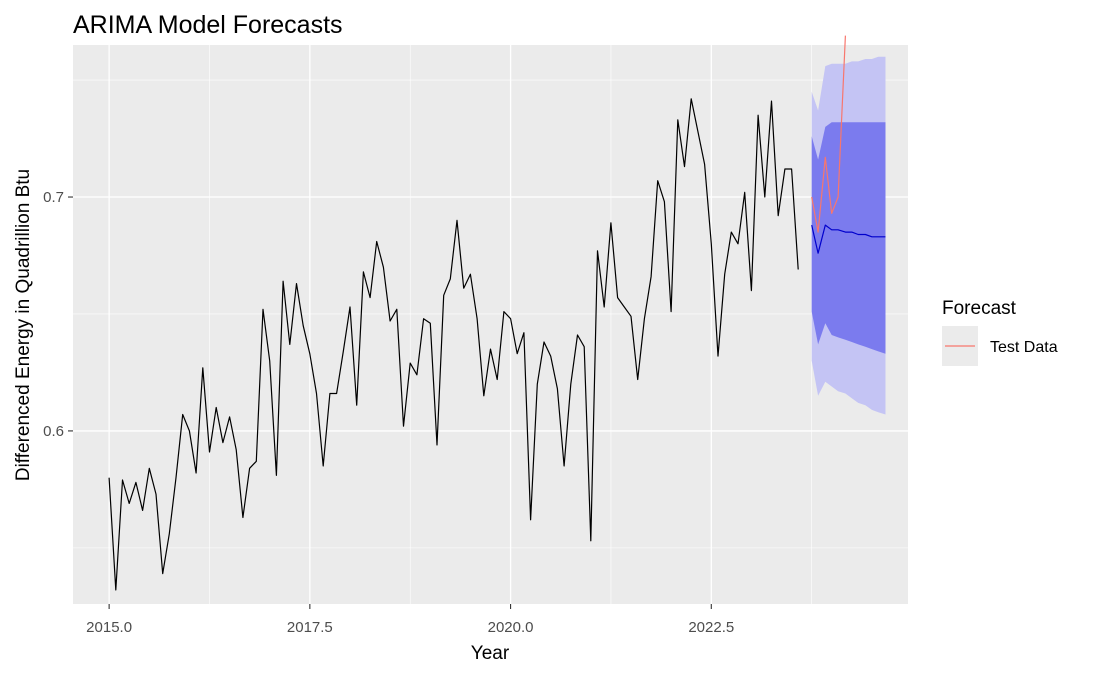 Image resolution: width=1094 pixels, height=675 pixels. I want to click on legend: Forecast Test Data, so click(1000, 332).